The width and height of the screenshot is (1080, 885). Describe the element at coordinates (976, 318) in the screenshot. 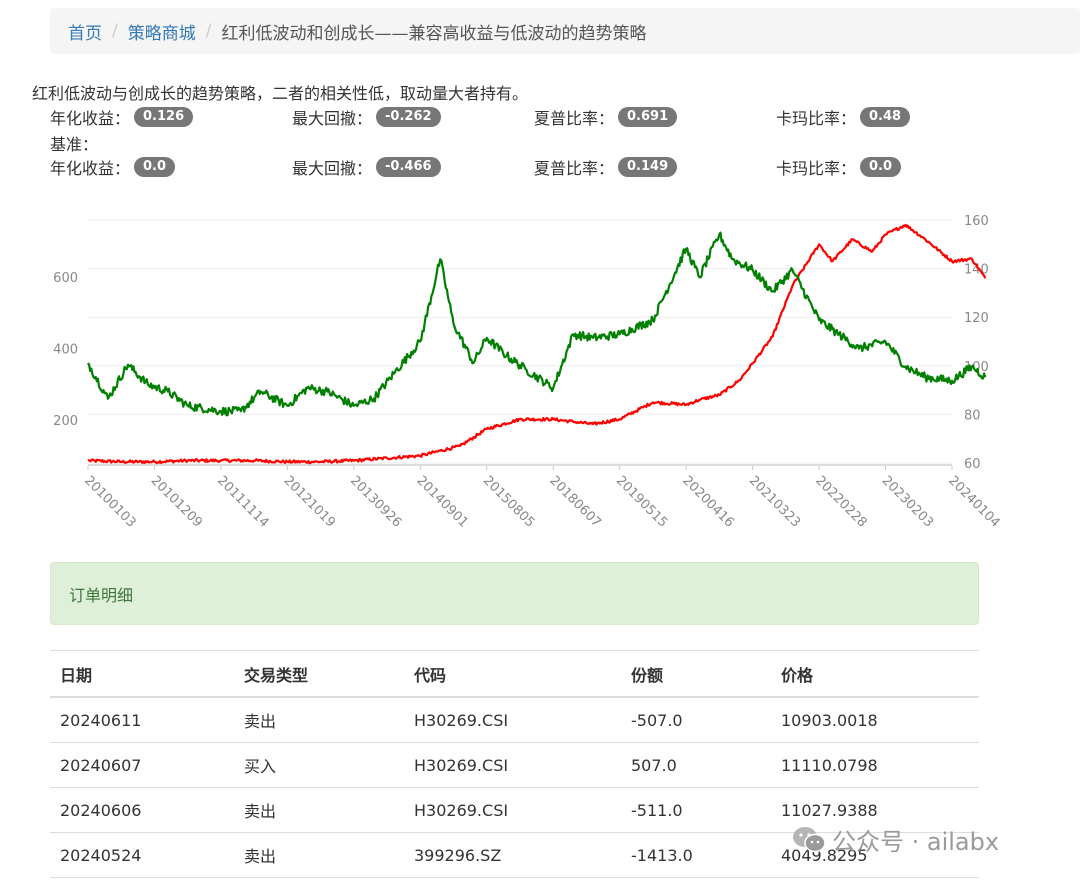

I see `y-right-tick-label: 120` at that location.